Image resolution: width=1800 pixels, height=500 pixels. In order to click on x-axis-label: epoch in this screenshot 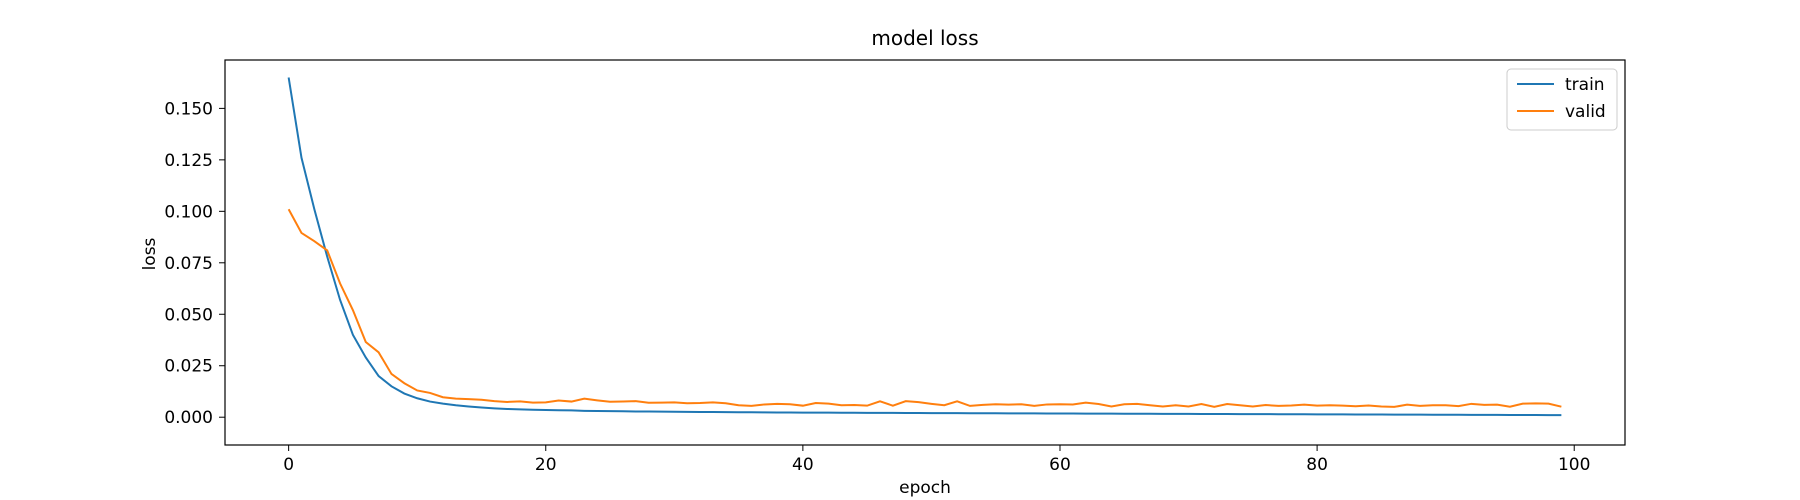, I will do `click(925, 488)`.